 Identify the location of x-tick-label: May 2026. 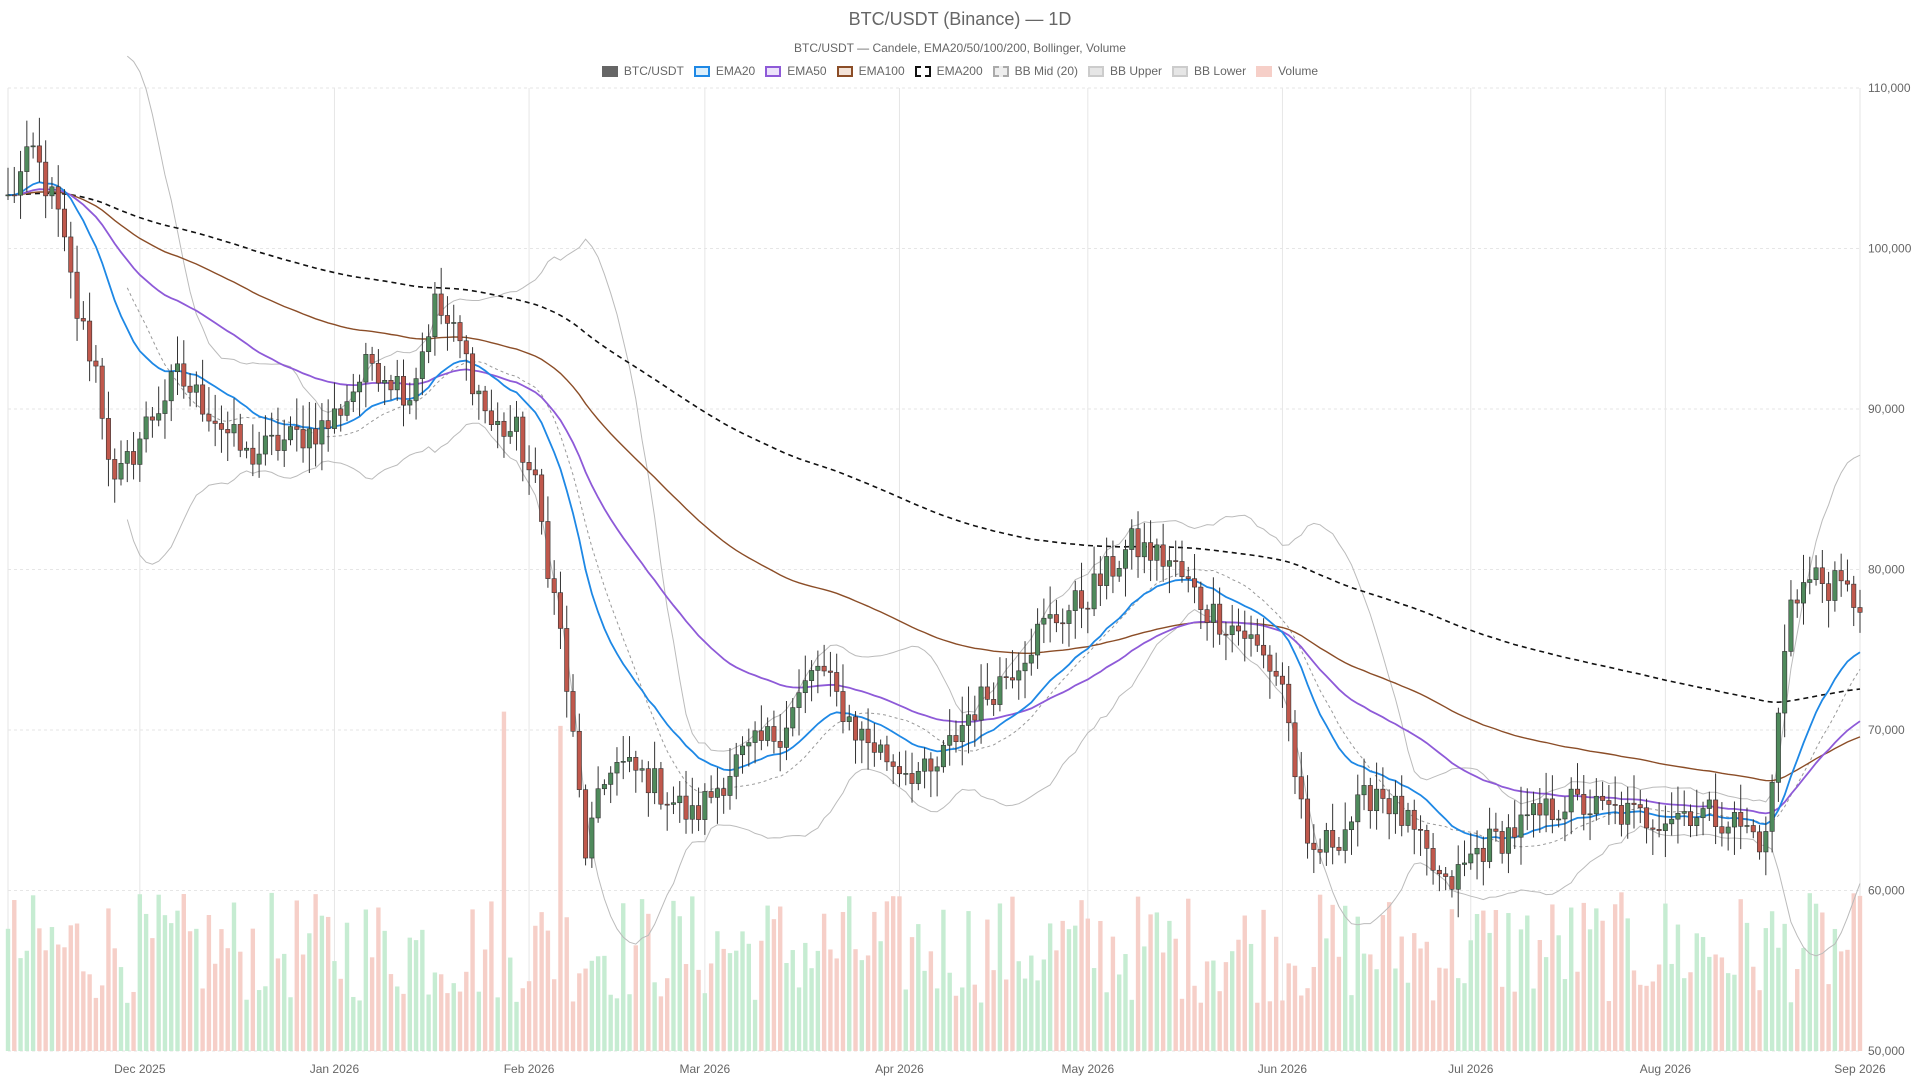
(1087, 1069).